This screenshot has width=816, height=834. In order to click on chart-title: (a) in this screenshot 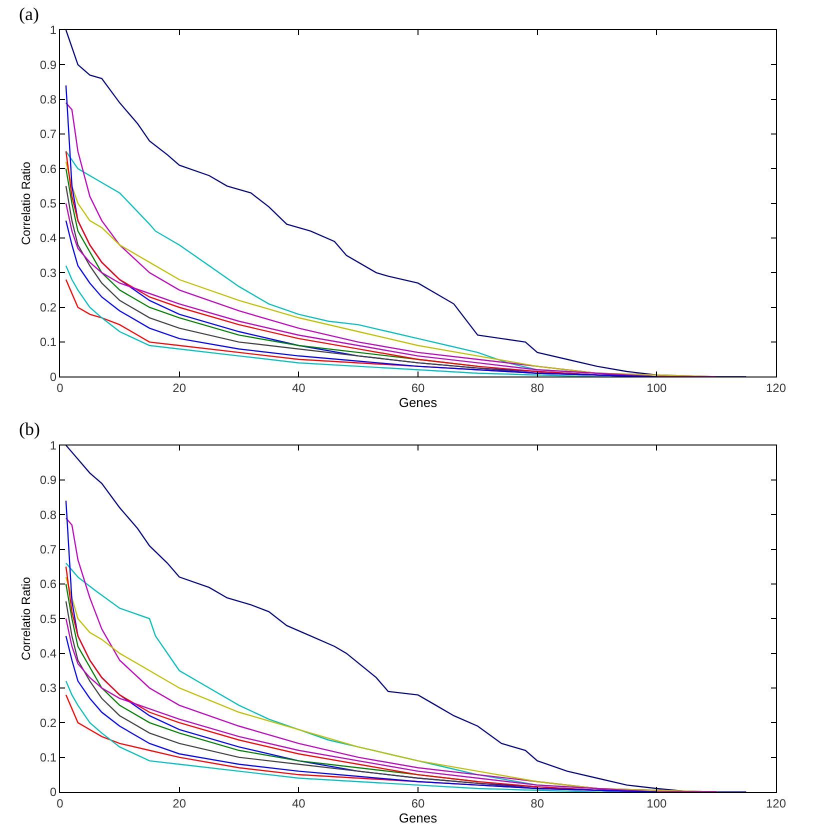, I will do `click(29, 14)`.